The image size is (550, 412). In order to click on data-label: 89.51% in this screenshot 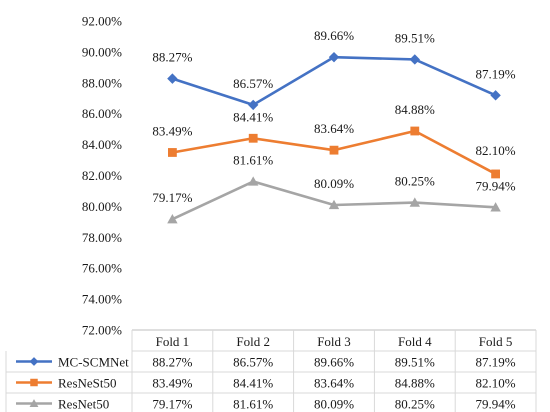, I will do `click(415, 37)`.